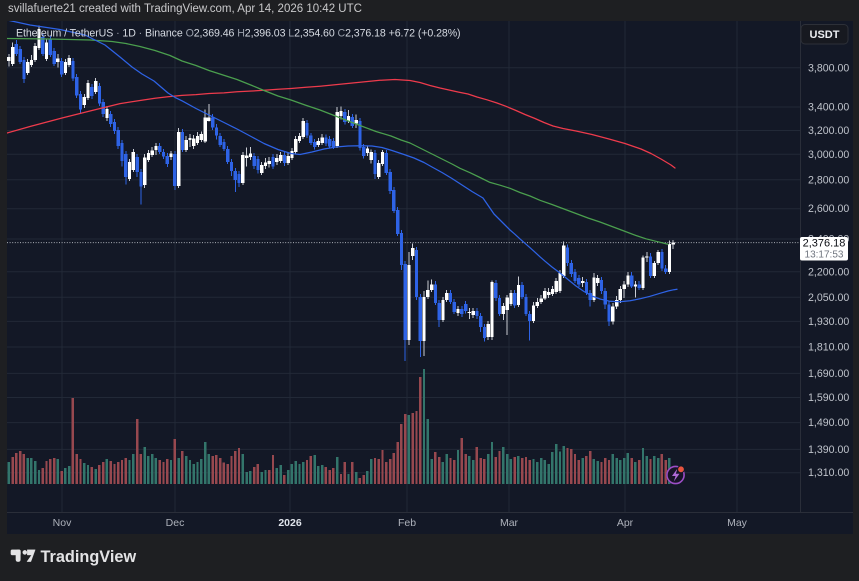 The width and height of the screenshot is (859, 581). Describe the element at coordinates (89, 557) in the screenshot. I see `svg-text: TradingView` at that location.